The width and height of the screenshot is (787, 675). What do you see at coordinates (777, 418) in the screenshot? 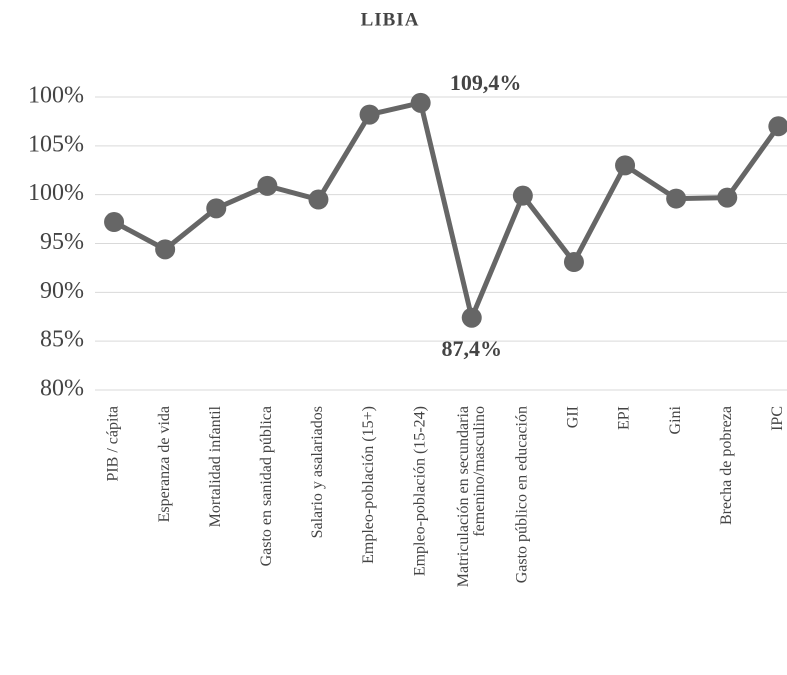
I see `x-tick-label: IPC` at bounding box center [777, 418].